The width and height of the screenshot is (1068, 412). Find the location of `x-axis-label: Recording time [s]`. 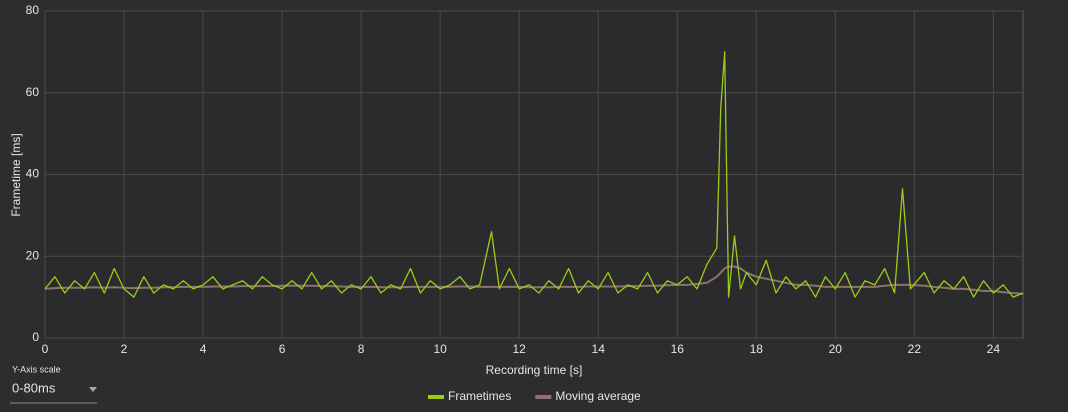

x-axis-label: Recording time [s] is located at coordinates (534, 370).